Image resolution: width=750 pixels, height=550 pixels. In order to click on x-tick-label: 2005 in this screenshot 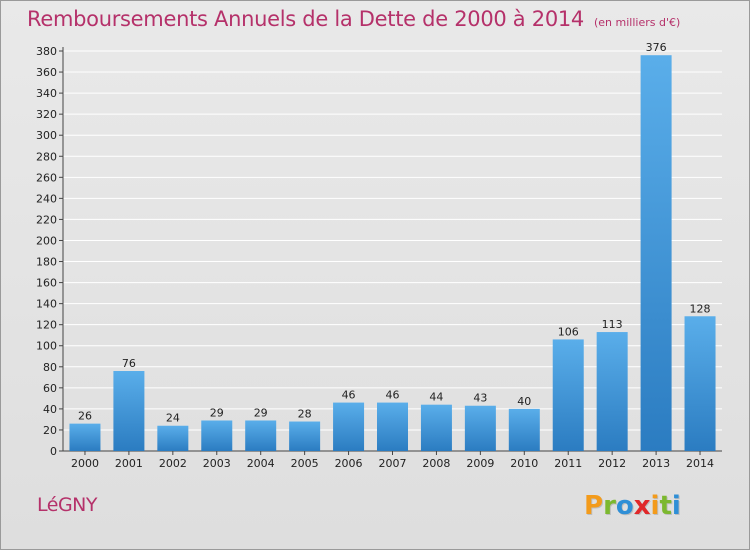, I will do `click(305, 463)`.